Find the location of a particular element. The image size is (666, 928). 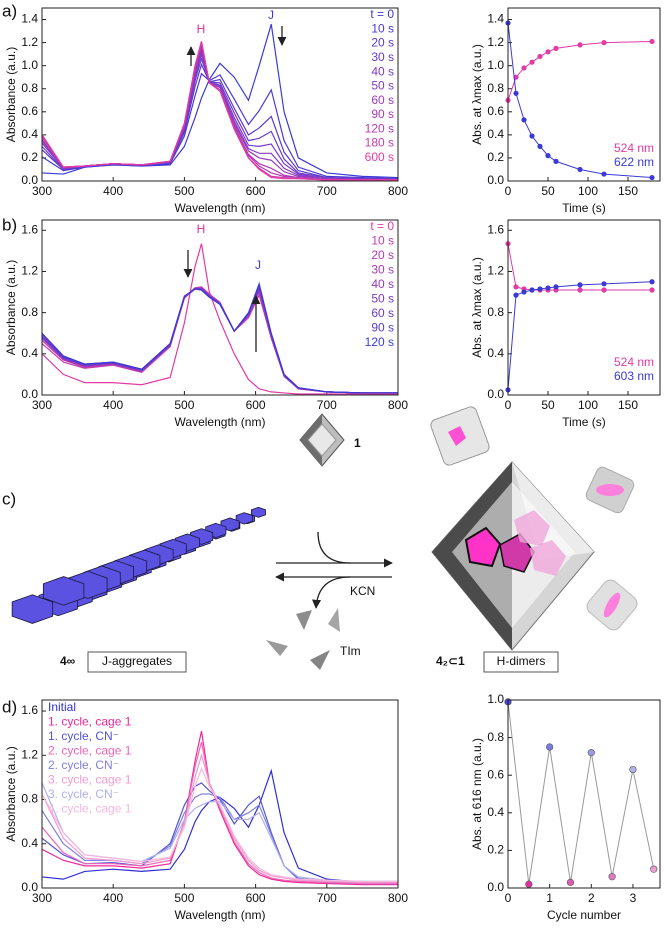

y-tick-label: 1.0 is located at coordinates (29, 65).